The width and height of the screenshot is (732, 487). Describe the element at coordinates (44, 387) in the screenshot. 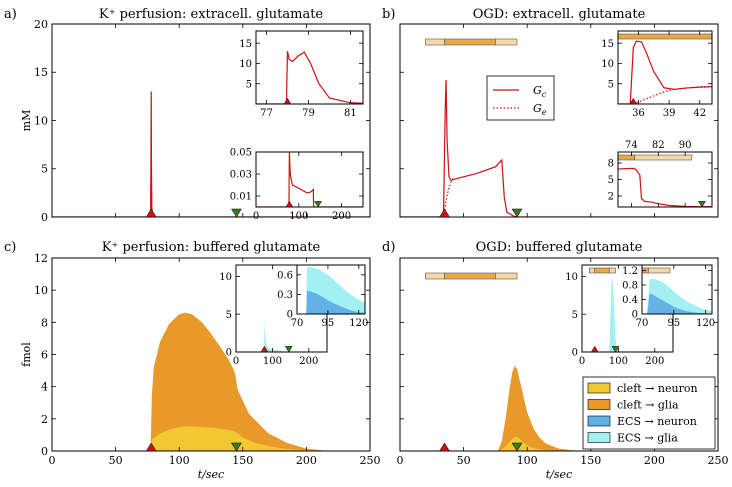

I see `panel-c-ytick-label-2: 4` at that location.